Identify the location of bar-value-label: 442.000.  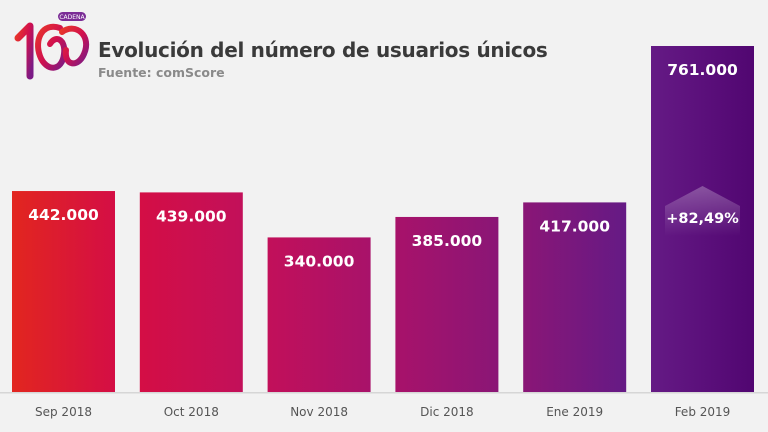
(63, 215).